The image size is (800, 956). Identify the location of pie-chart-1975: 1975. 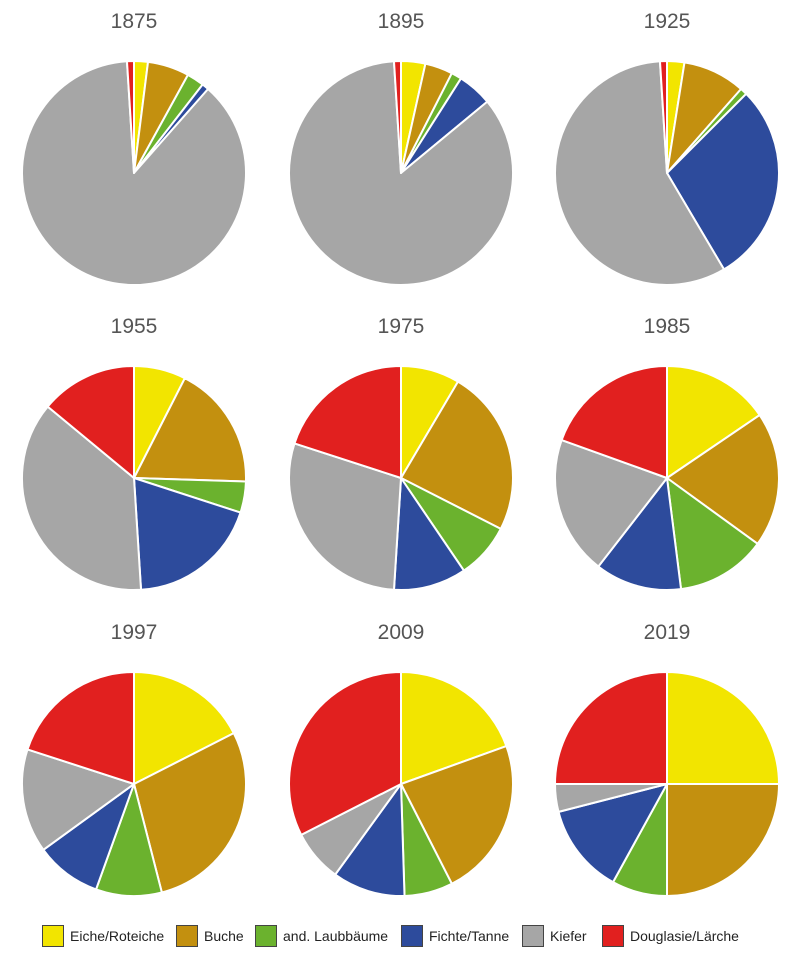
(401, 453).